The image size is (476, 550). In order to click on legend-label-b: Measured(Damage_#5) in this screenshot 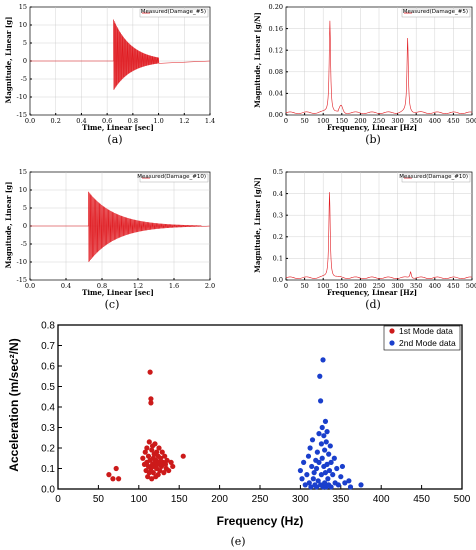, I will do `click(435, 12)`.